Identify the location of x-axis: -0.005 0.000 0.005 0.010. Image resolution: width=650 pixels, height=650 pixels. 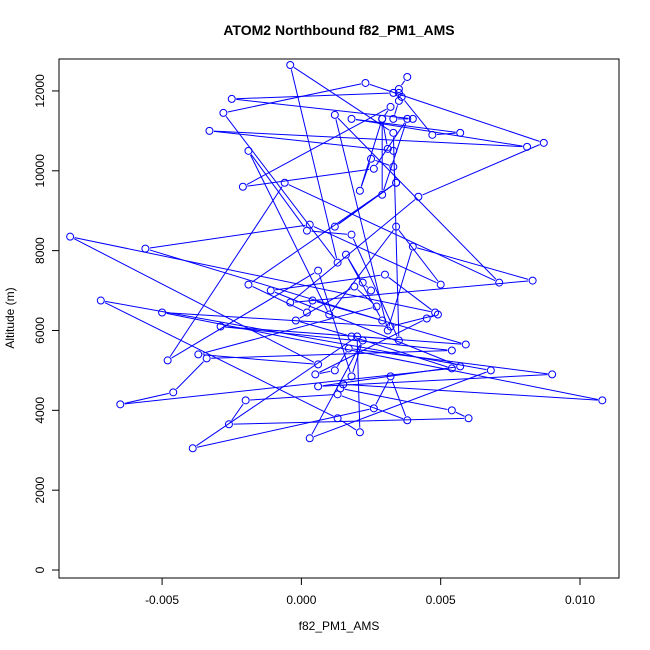
(370, 592).